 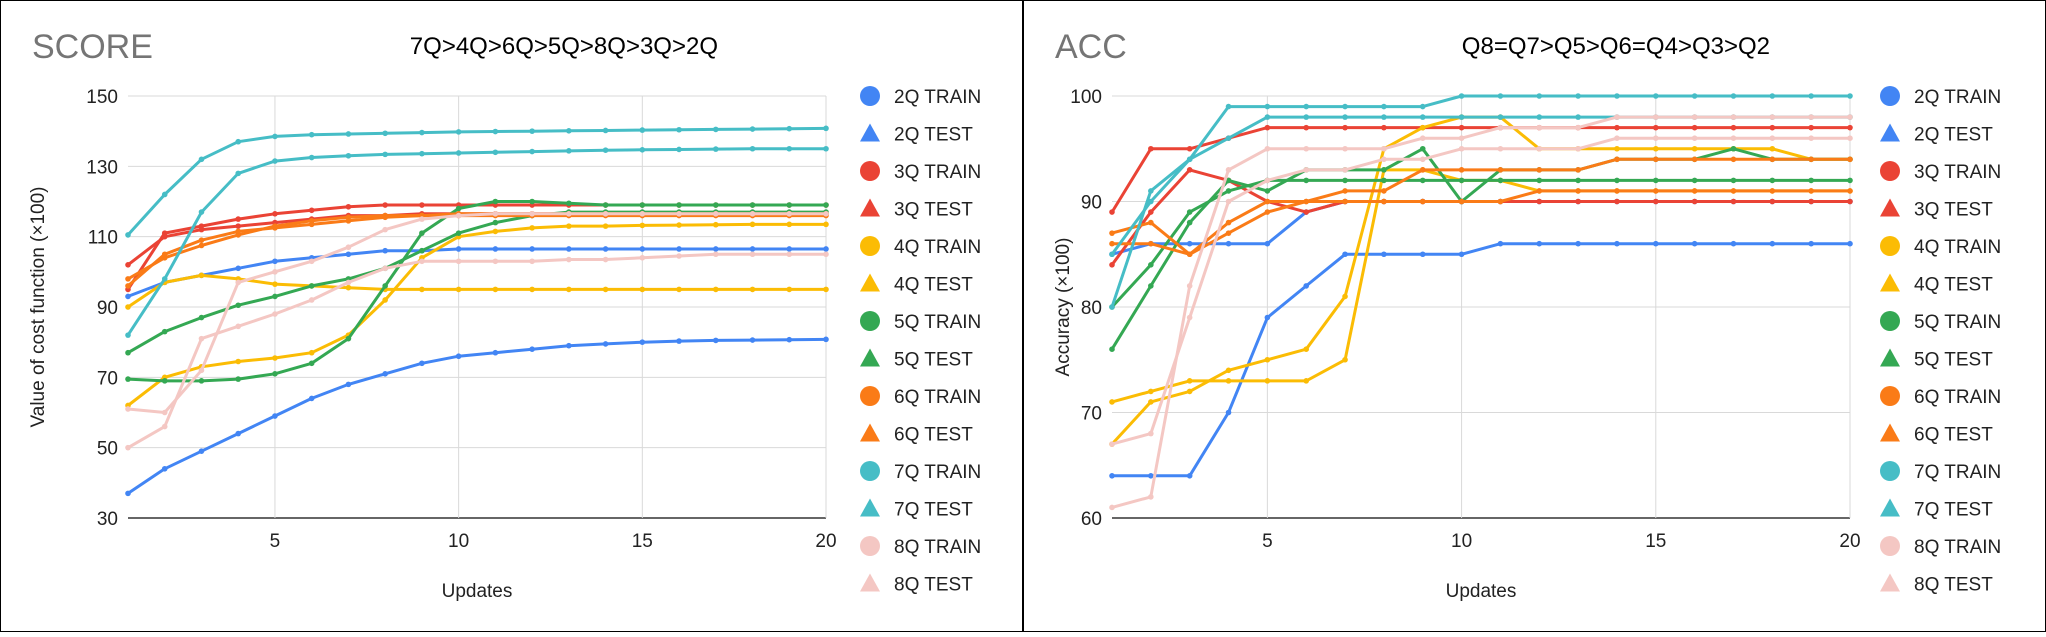 What do you see at coordinates (1936, 359) in the screenshot?
I see `legend-item-5q-test: 5Q TEST` at bounding box center [1936, 359].